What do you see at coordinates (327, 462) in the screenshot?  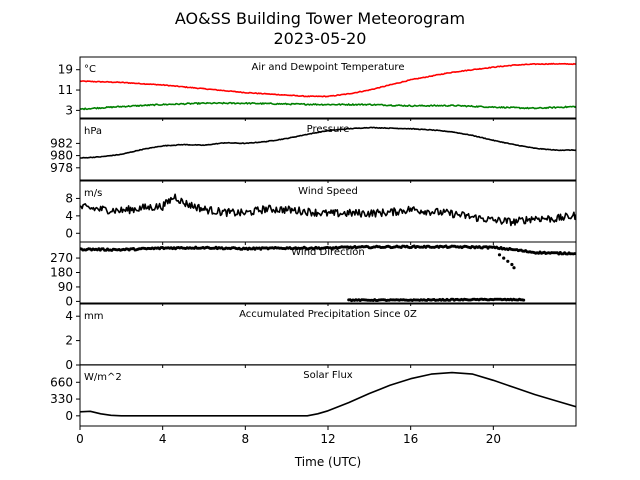 I see `x-axis-label: Time (UTC)` at bounding box center [327, 462].